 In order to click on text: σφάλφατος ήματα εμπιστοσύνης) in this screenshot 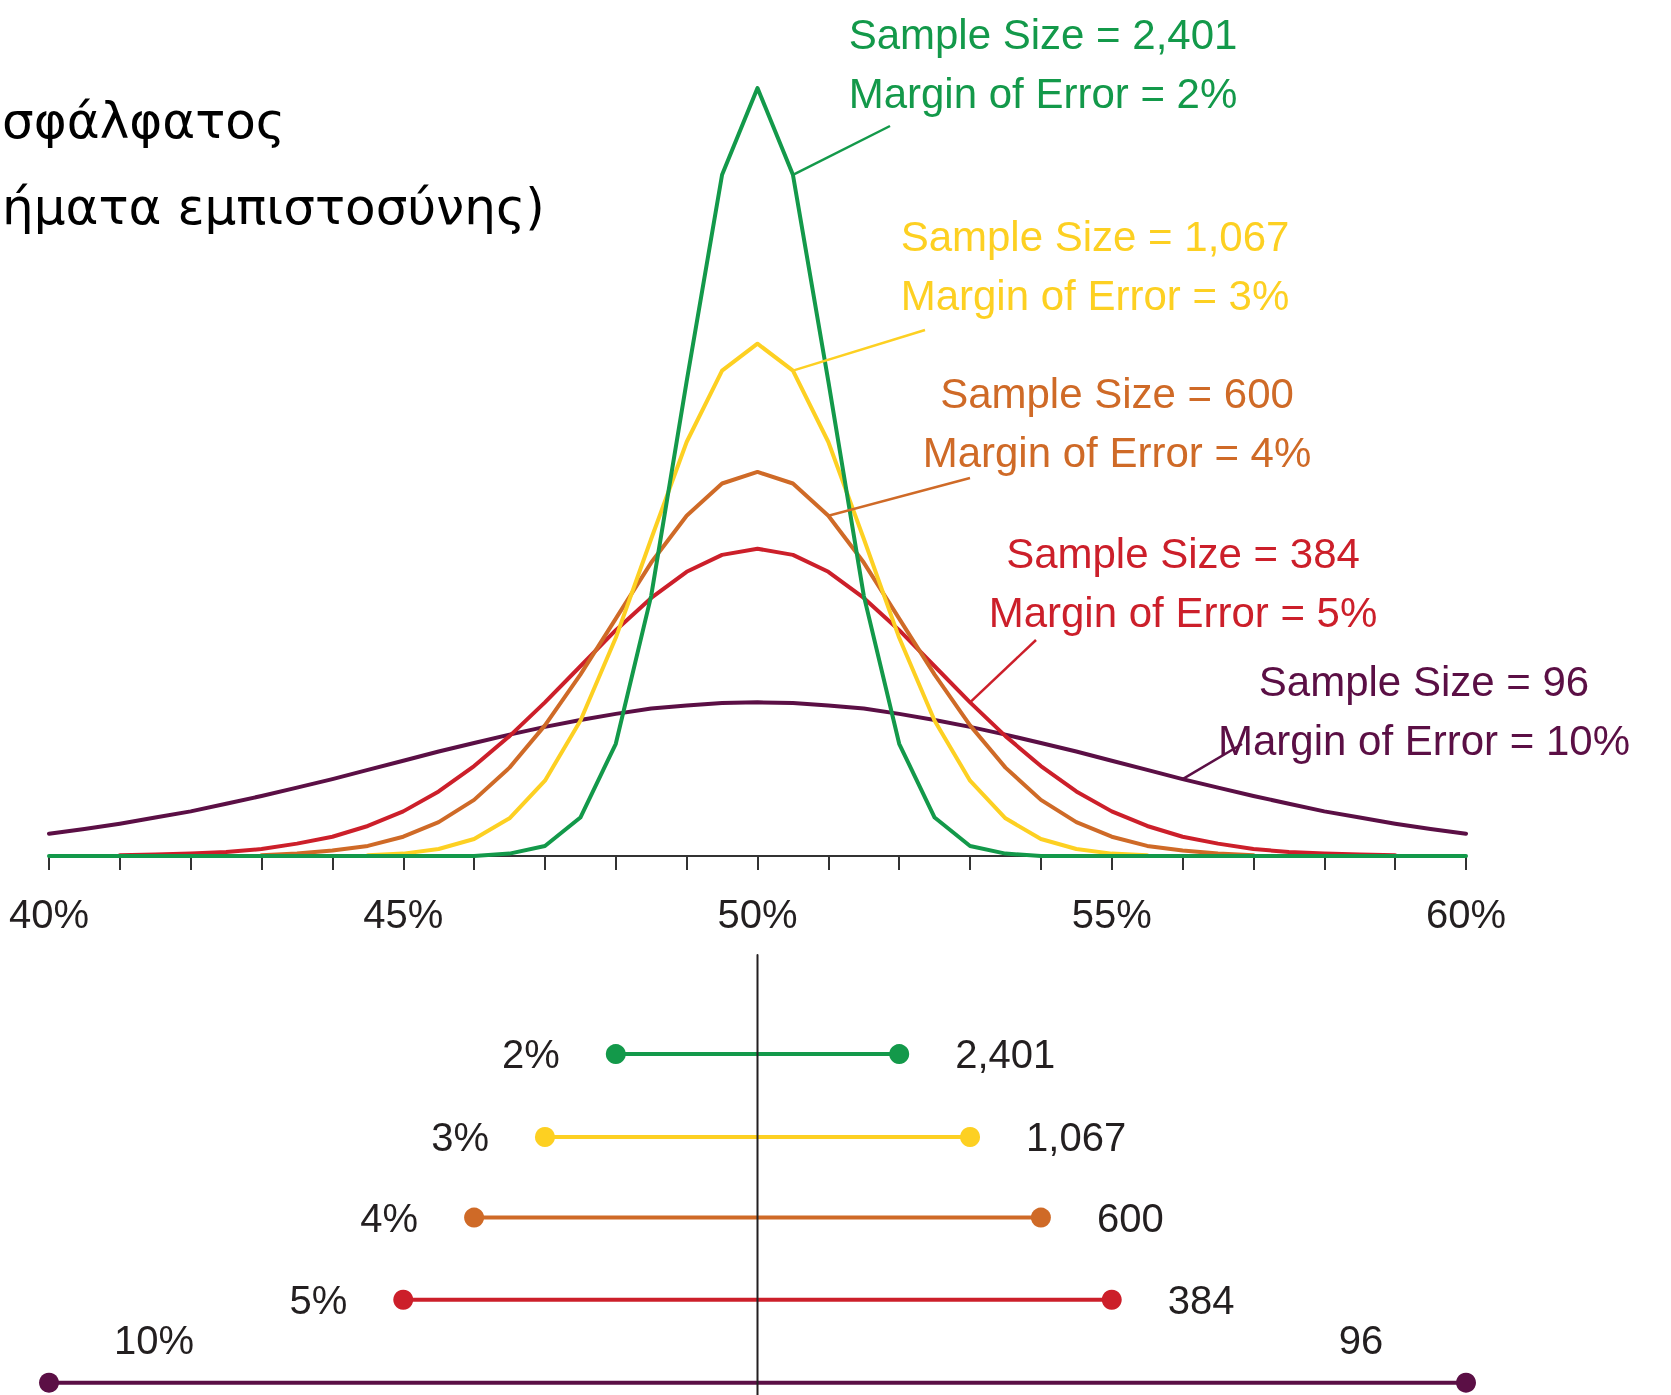, I will do `click(273, 164)`.